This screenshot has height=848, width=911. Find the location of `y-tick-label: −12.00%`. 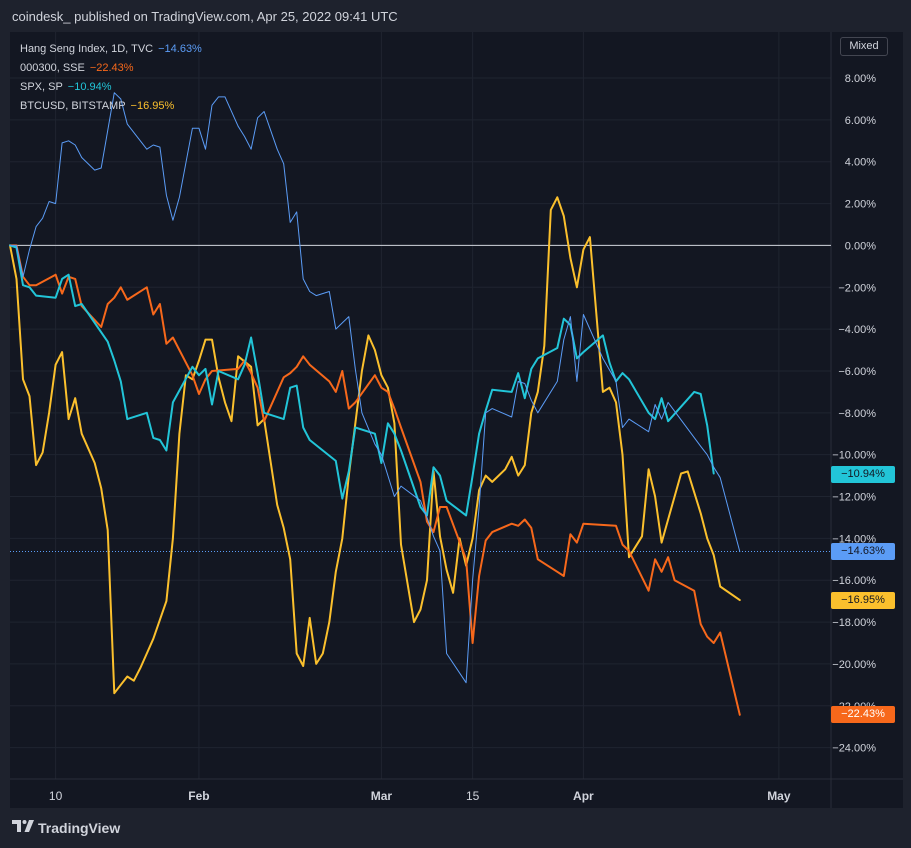

y-tick-label: −12.00% is located at coordinates (854, 498).